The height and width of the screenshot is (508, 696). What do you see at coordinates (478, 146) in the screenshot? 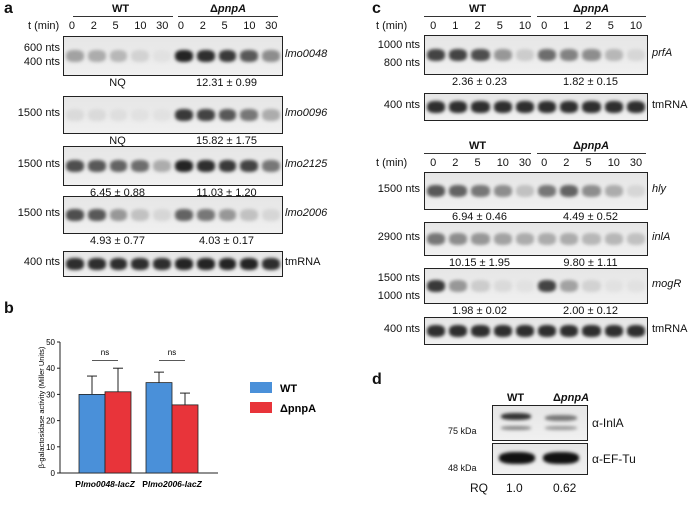
I see `c-wt-header: WT` at bounding box center [478, 146].